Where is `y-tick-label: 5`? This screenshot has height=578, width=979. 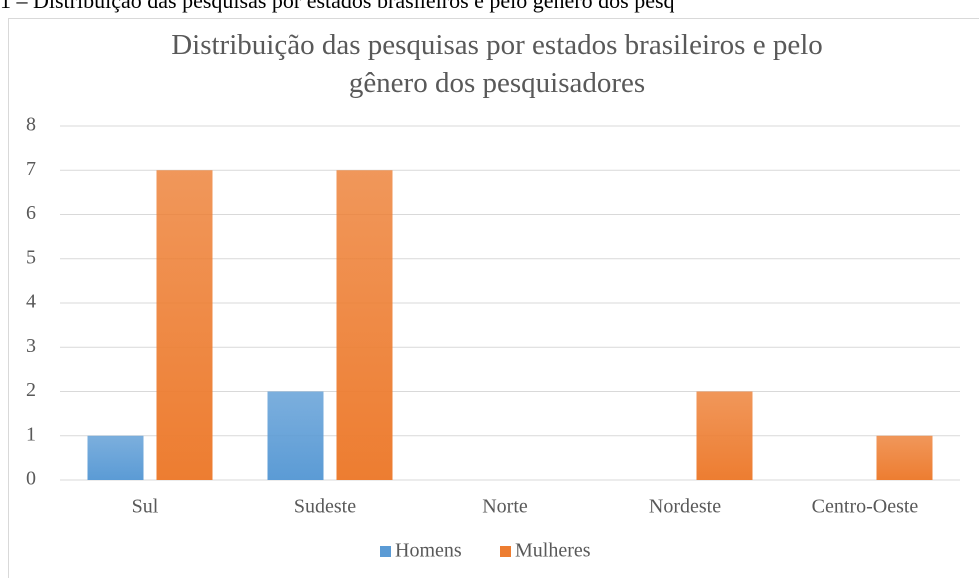 y-tick-label: 5 is located at coordinates (31, 257).